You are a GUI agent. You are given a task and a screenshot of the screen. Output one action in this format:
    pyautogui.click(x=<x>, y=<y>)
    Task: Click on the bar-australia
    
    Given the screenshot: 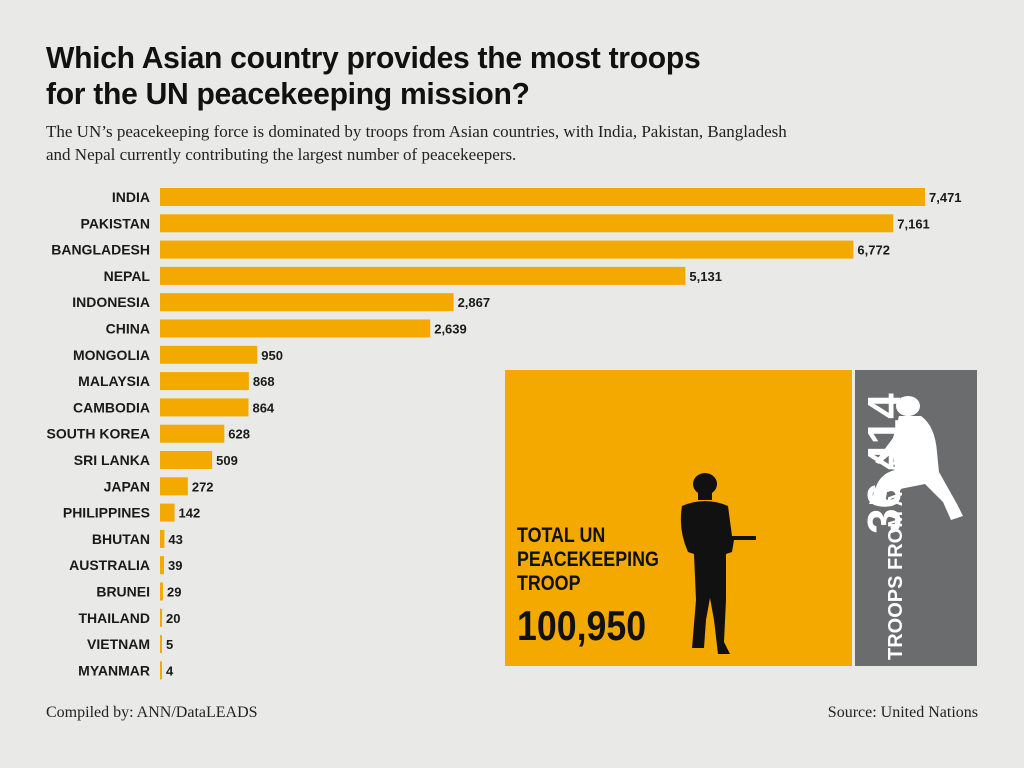 What is the action you would take?
    pyautogui.click(x=162, y=565)
    